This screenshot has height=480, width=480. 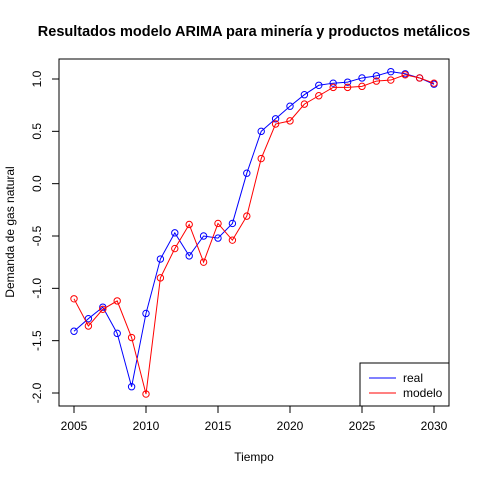 What do you see at coordinates (10, 231) in the screenshot?
I see `y-axis-label: Demanda de gas natural` at bounding box center [10, 231].